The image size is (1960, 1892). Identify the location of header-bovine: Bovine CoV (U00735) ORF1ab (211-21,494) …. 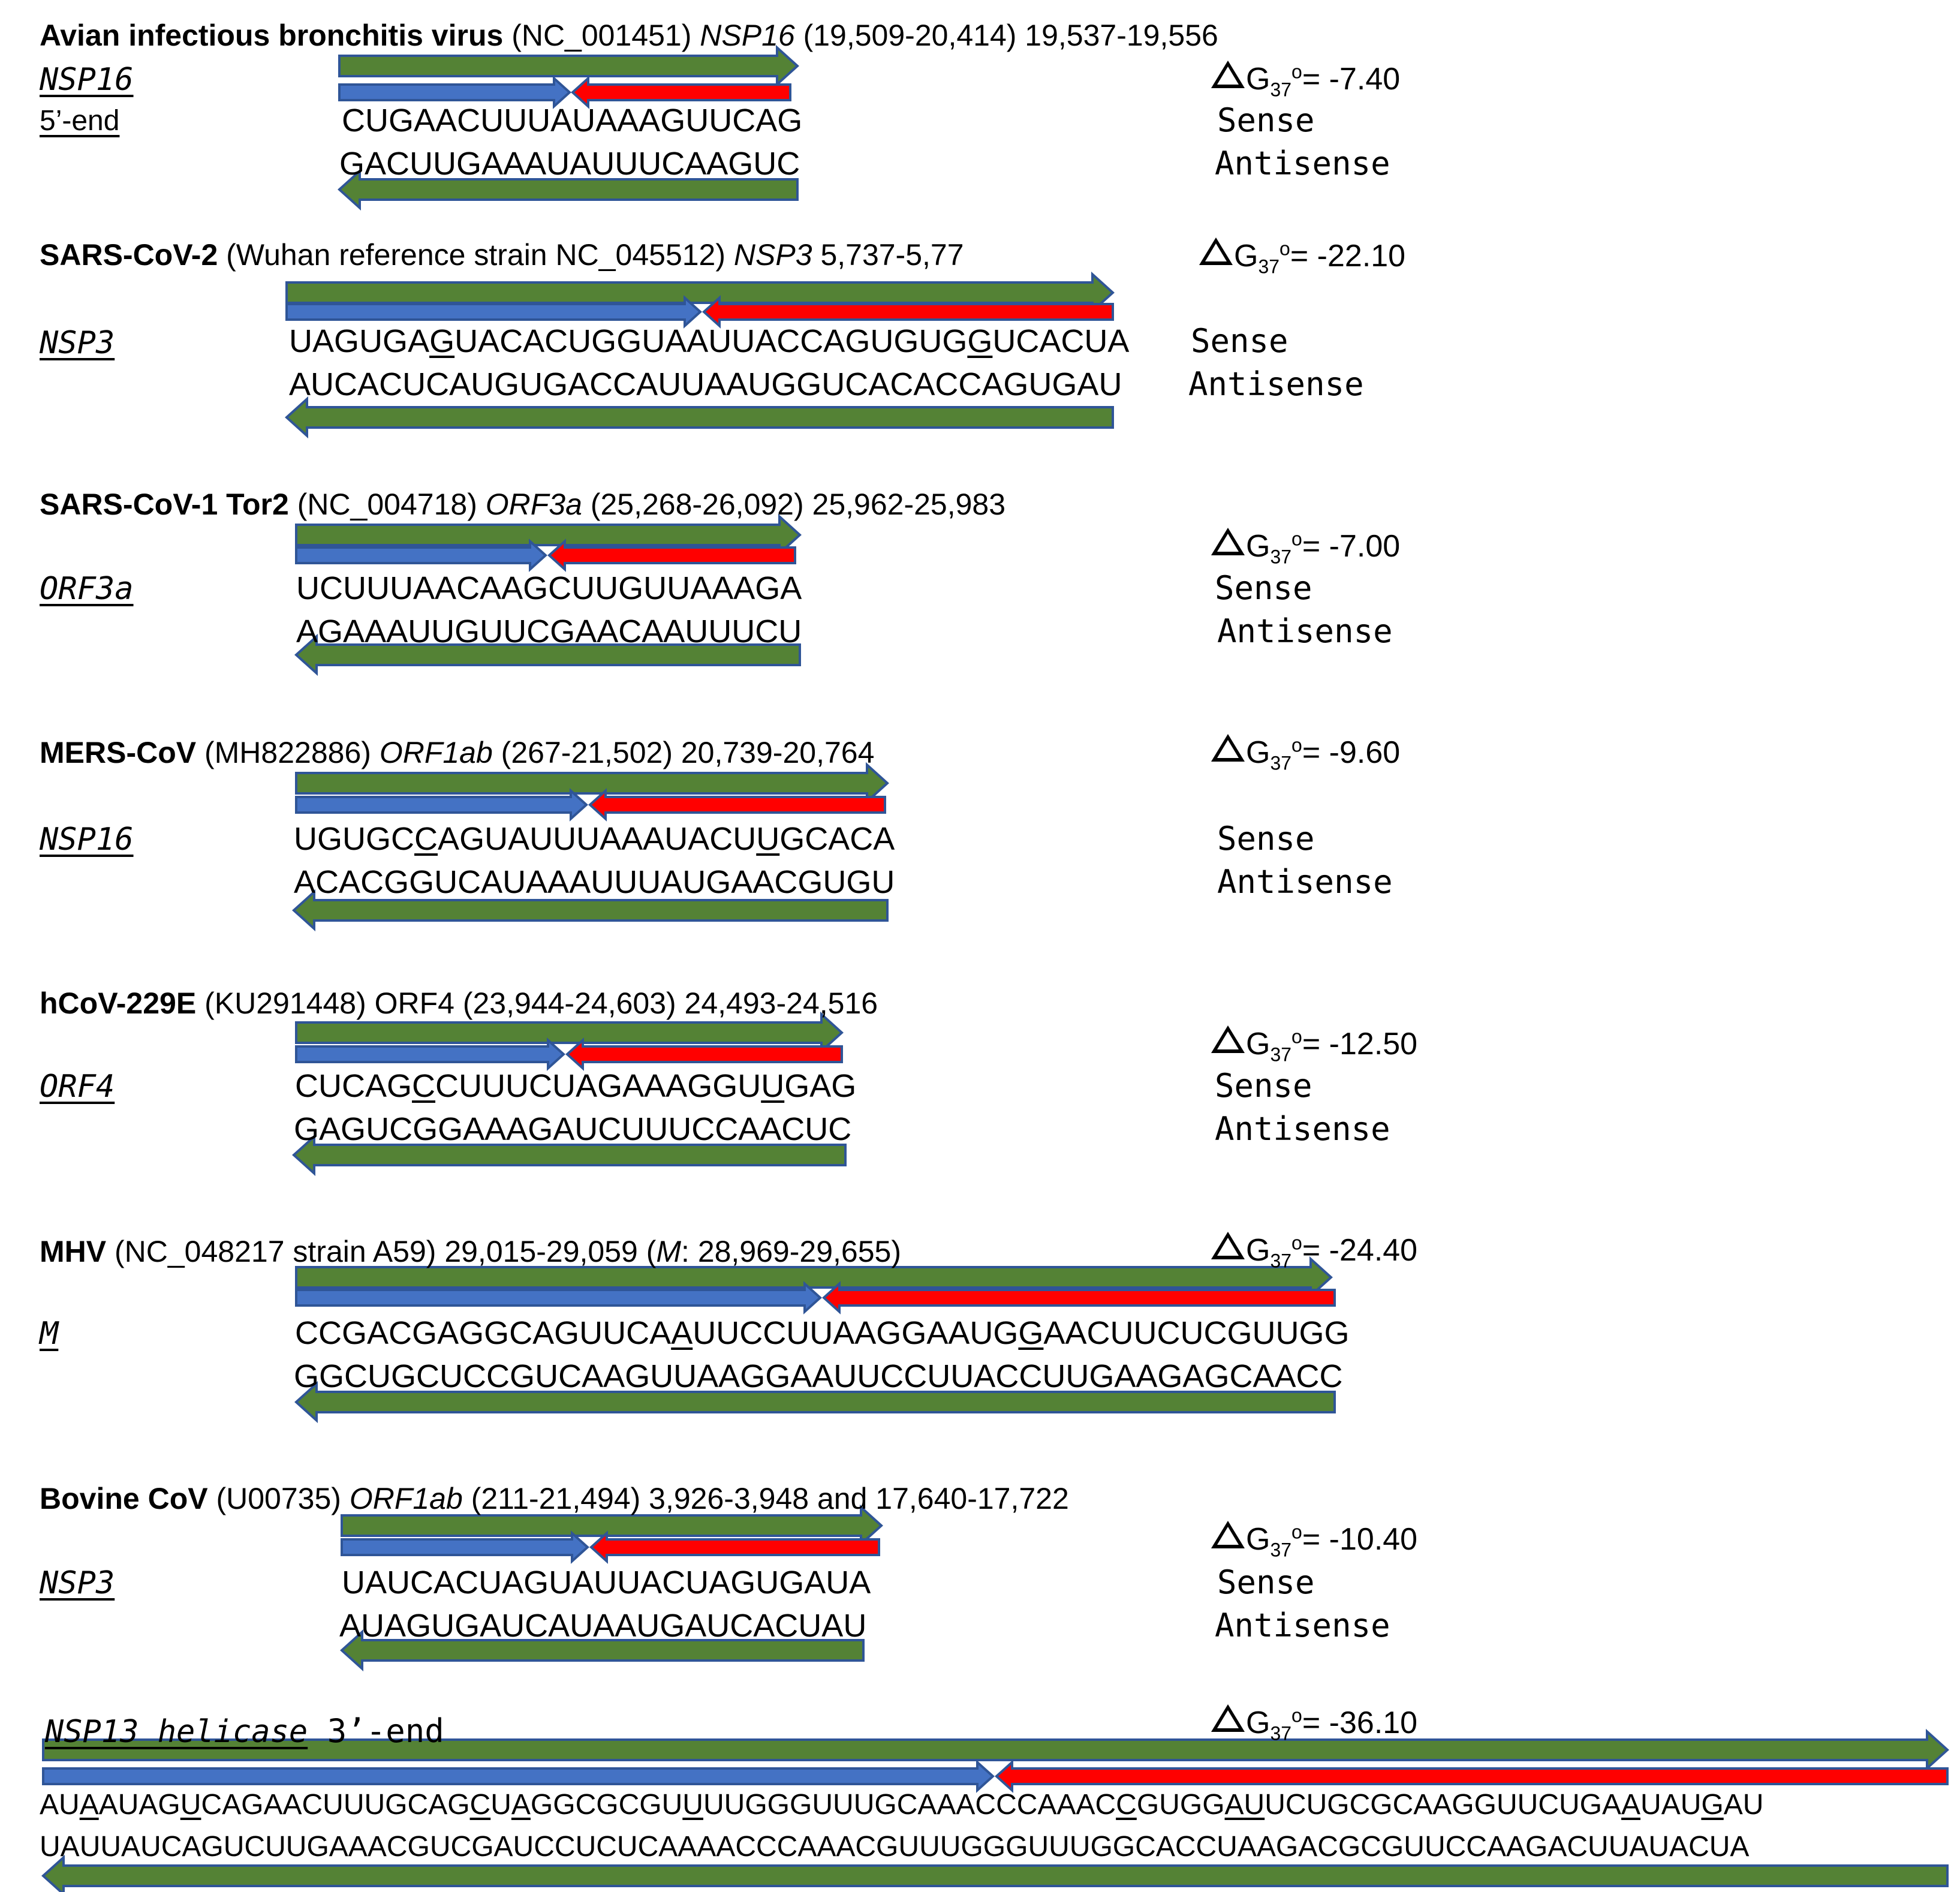
(554, 1499).